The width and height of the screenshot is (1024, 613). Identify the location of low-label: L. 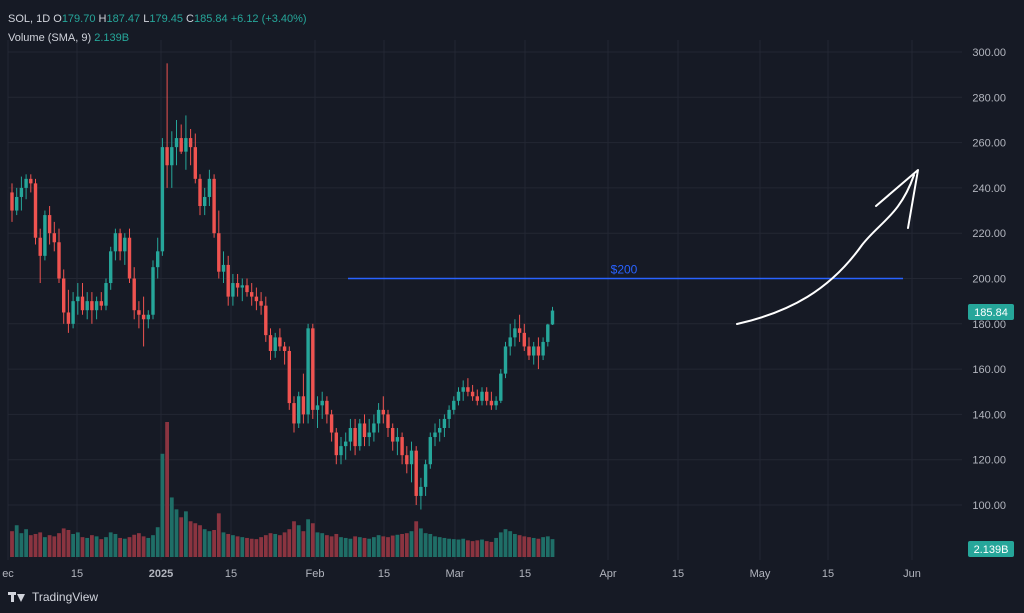
(146, 19).